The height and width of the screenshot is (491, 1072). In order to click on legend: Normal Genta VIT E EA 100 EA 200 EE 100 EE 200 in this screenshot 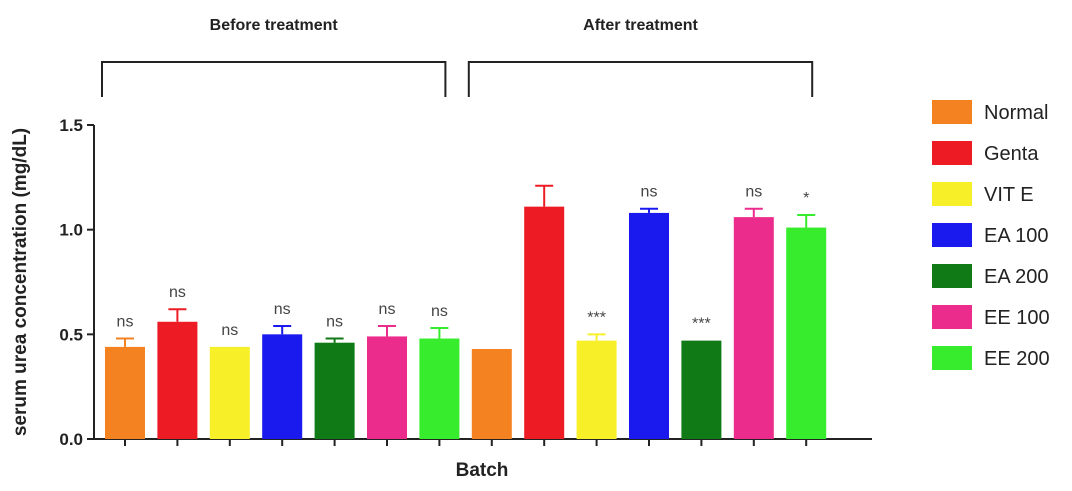, I will do `click(991, 235)`.